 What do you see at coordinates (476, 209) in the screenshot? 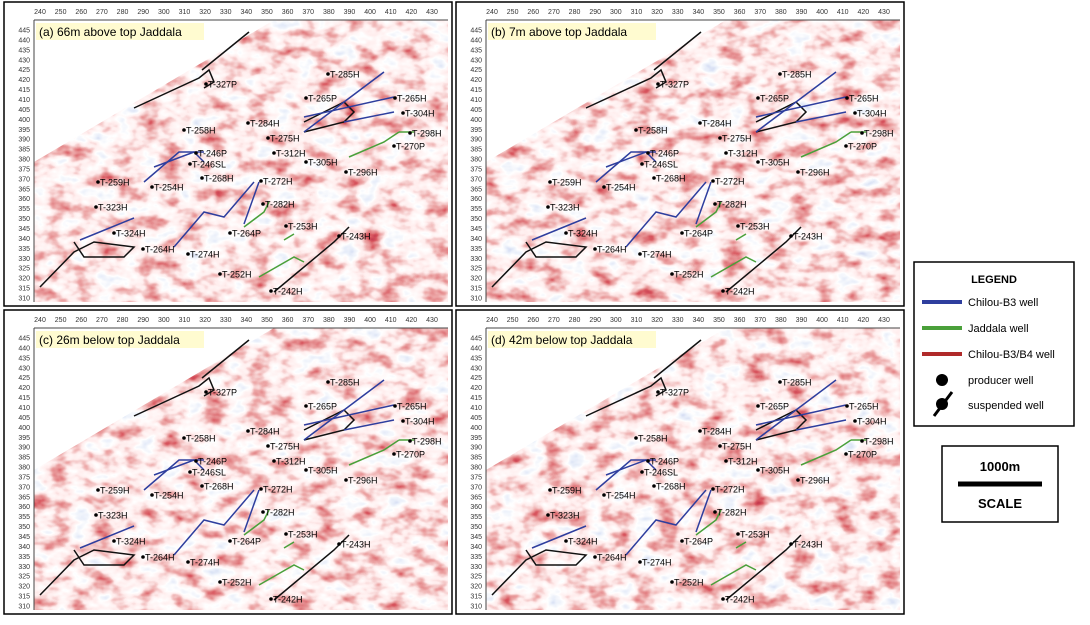
I see `y-axis-label: 355` at bounding box center [476, 209].